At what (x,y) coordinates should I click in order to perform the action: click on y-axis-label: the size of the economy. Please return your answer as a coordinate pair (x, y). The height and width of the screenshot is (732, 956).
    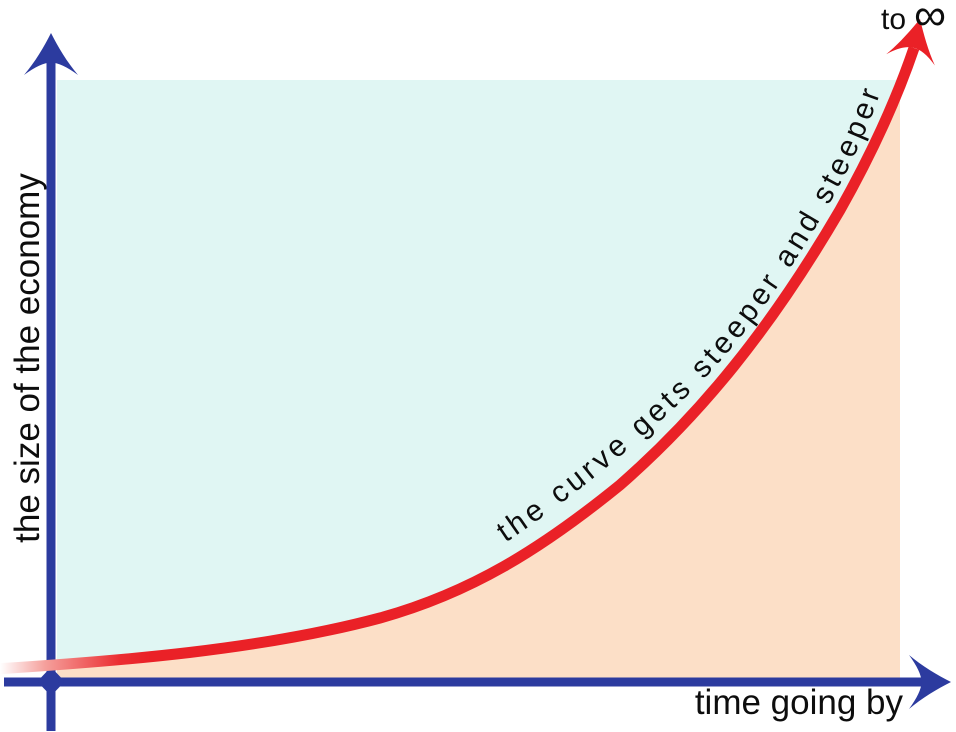
    Looking at the image, I should click on (27, 358).